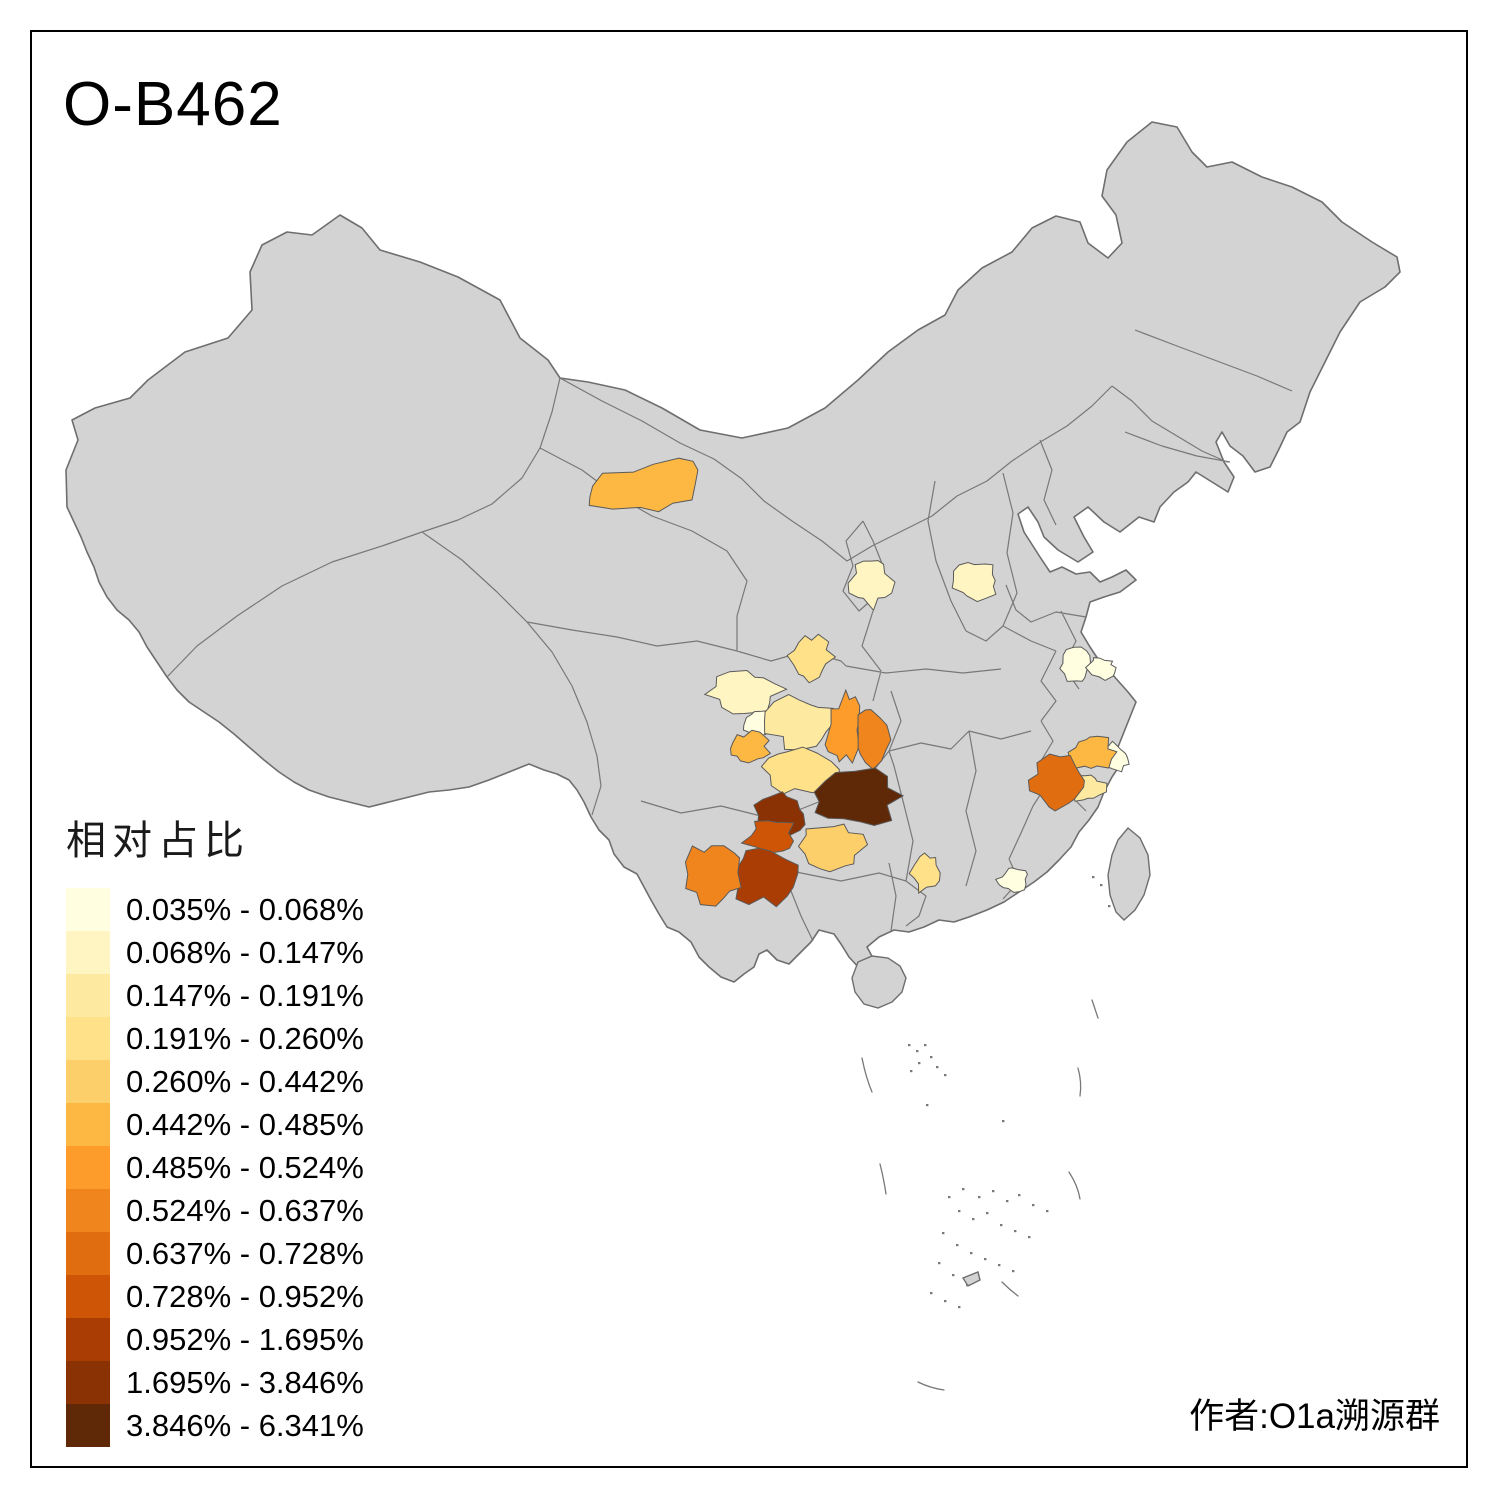 The height and width of the screenshot is (1500, 1500). Describe the element at coordinates (1011, 880) in the screenshot. I see `map-region-r19` at that location.